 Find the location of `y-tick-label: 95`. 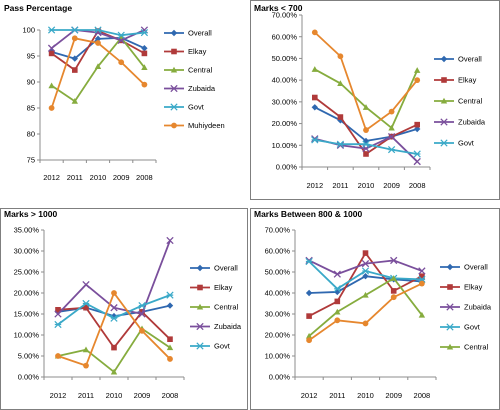

y-tick-label: 95 is located at coordinates (31, 56).